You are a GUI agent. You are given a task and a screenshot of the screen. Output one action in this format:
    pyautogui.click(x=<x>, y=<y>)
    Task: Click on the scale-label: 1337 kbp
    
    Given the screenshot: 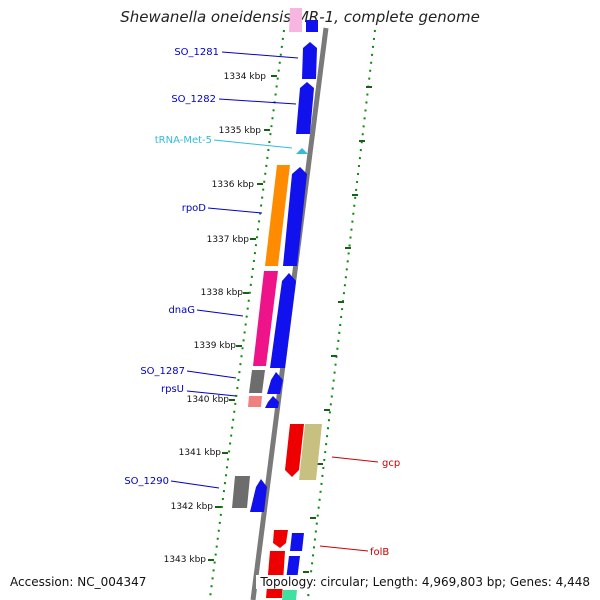 What is the action you would take?
    pyautogui.click(x=228, y=240)
    